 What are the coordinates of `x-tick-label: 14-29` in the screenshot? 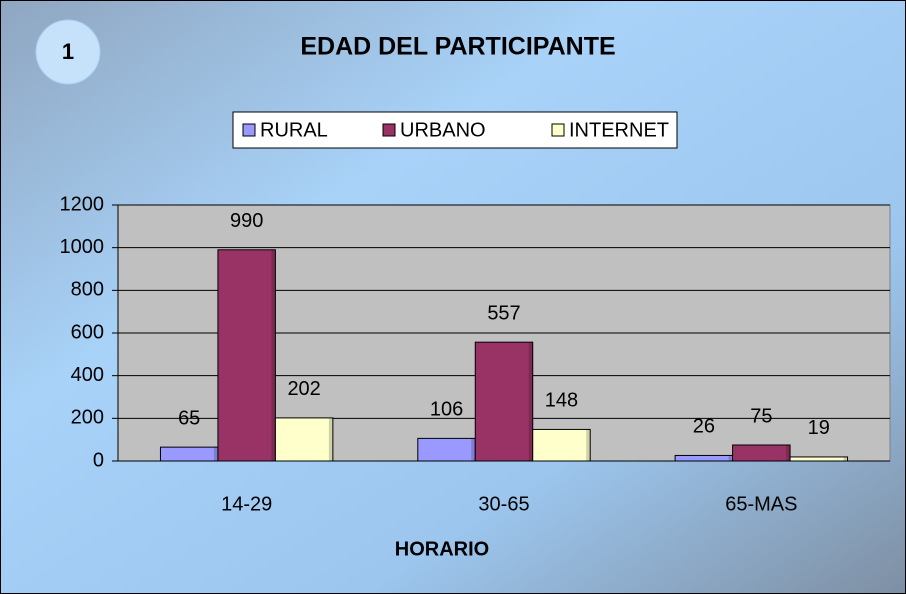 It's located at (246, 504).